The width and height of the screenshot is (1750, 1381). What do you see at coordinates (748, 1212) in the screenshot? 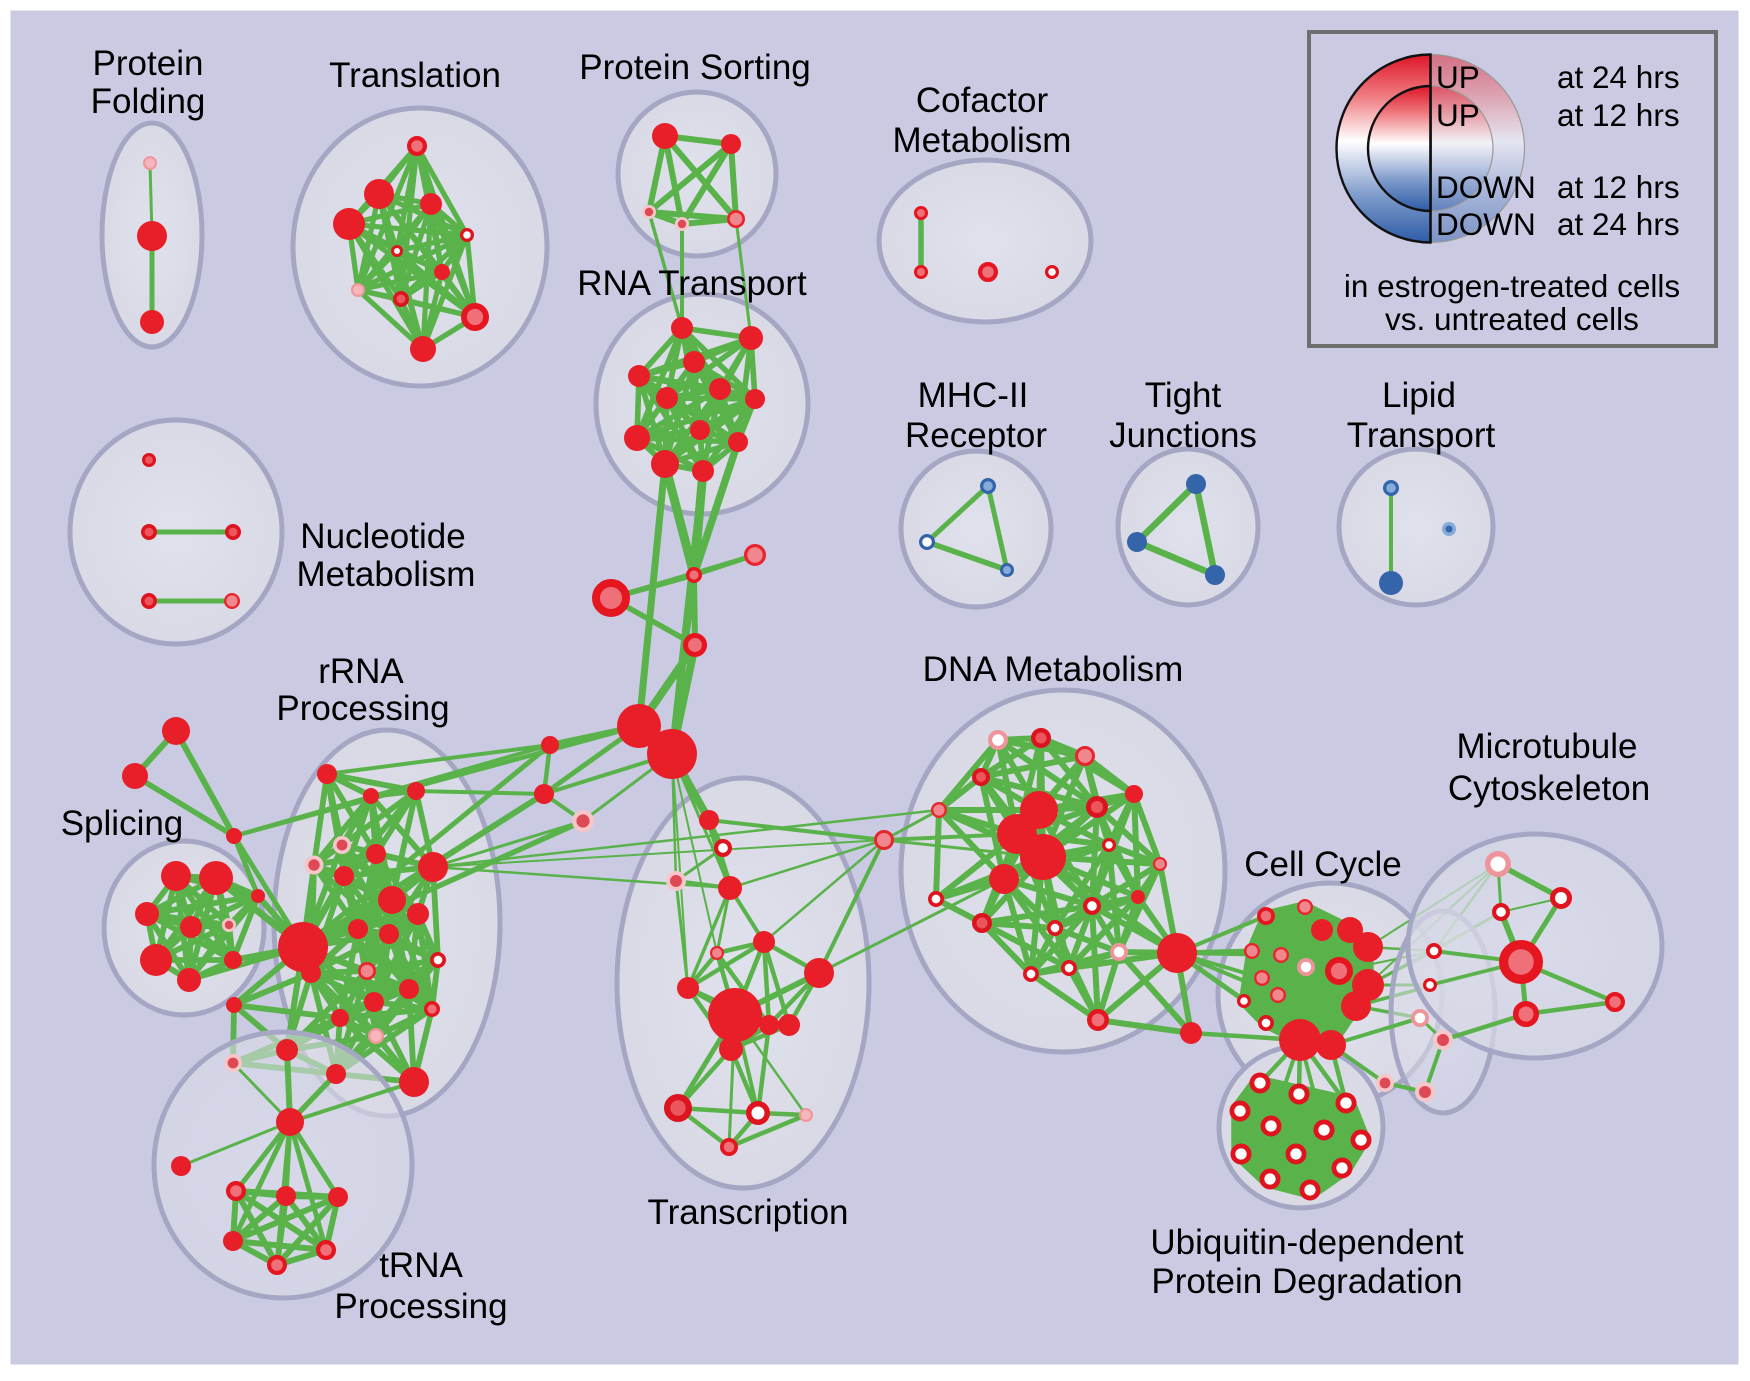
I see `svg-text: Transcription` at bounding box center [748, 1212].